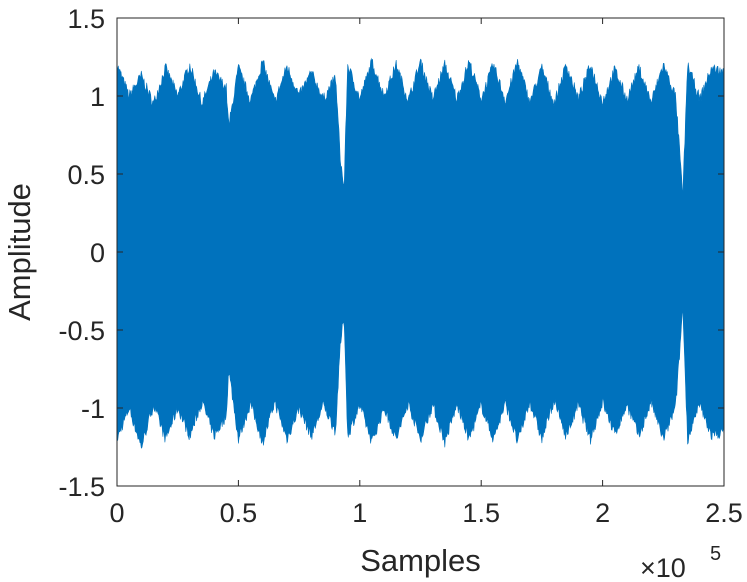 The width and height of the screenshot is (747, 582). I want to click on x-axis-label: Samples, so click(420, 560).